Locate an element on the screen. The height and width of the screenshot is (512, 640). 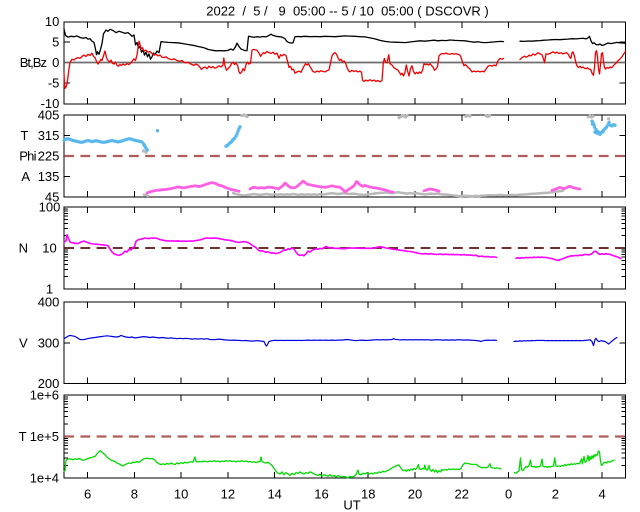
svg-text: 12 is located at coordinates (228, 494).